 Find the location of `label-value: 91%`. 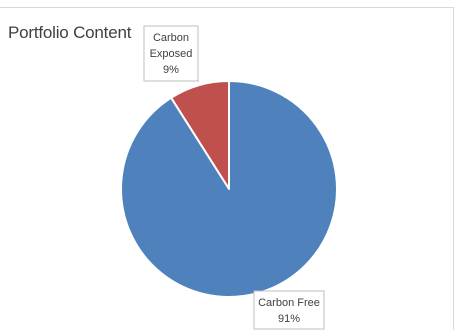

label-value: 91% is located at coordinates (289, 319).